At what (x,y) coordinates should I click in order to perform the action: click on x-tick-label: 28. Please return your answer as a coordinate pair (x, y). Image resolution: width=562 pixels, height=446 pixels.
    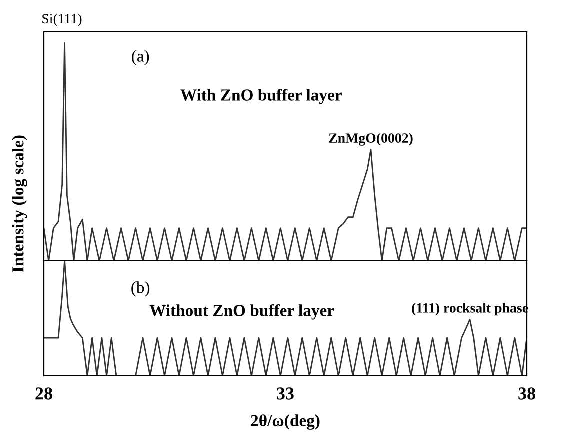
    Looking at the image, I should click on (44, 394).